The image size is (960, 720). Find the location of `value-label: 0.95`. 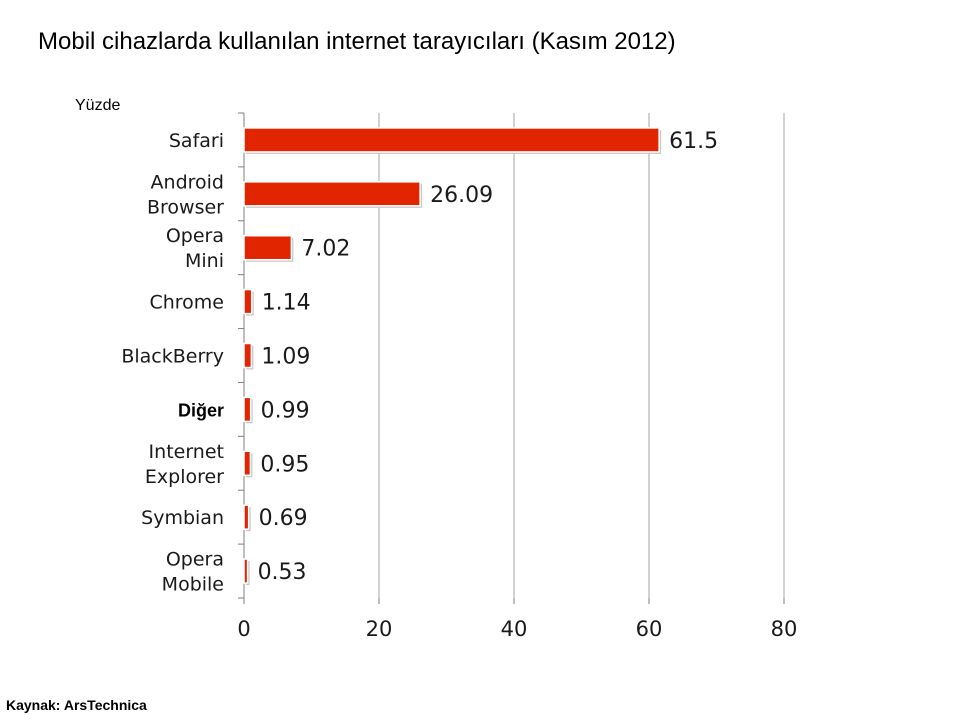

value-label: 0.95 is located at coordinates (284, 464).